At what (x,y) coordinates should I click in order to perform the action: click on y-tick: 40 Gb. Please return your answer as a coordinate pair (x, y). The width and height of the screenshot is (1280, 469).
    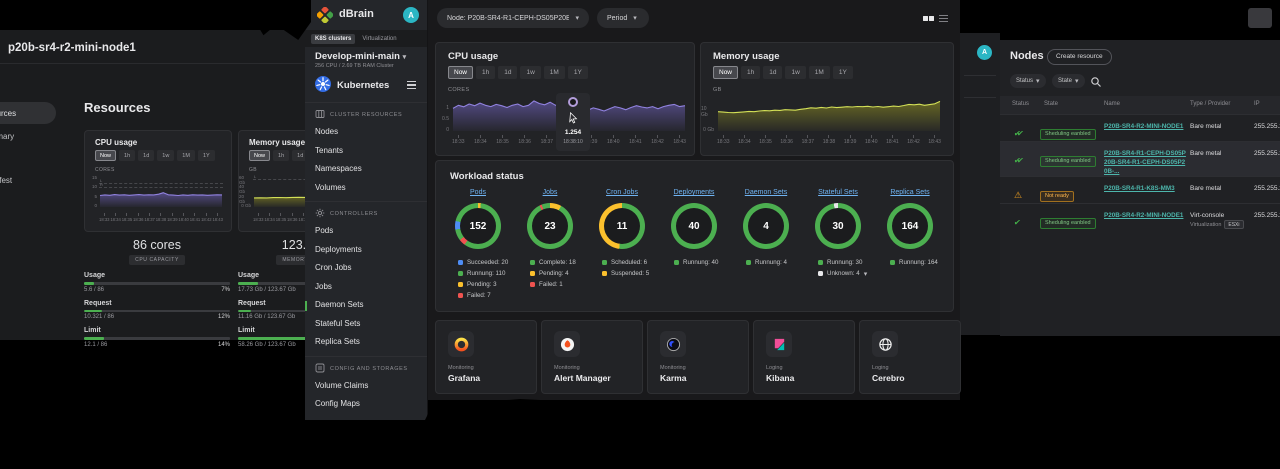
    Looking at the image, I should click on (242, 189).